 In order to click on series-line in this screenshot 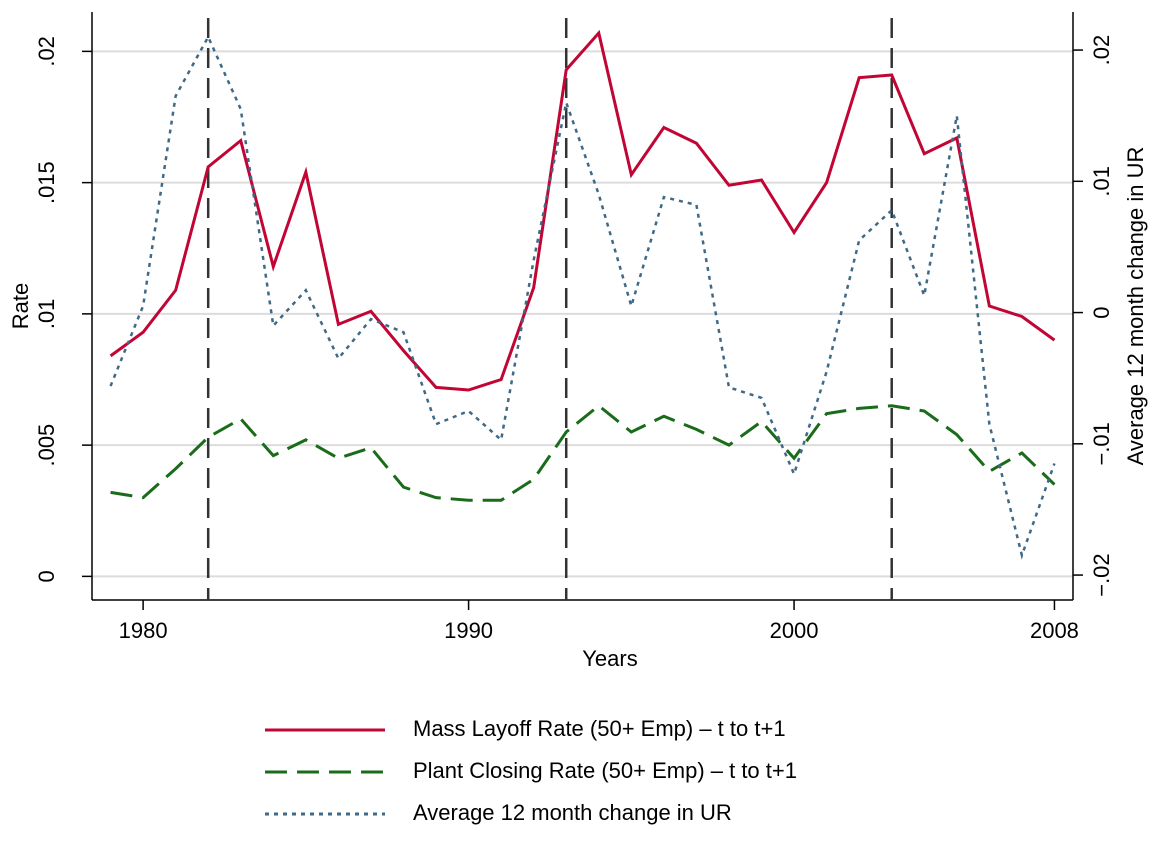, I will do `click(583, 452)`.